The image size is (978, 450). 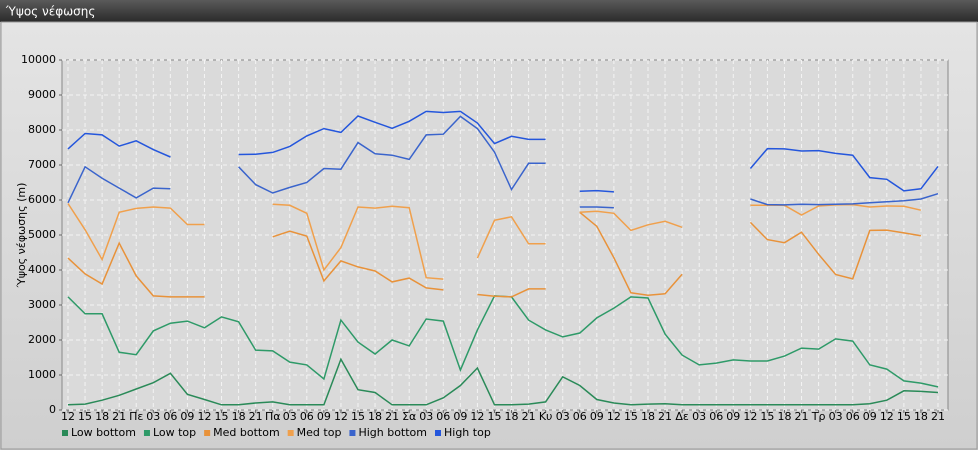 I want to click on y-tick-label: 10000, so click(x=38, y=59).